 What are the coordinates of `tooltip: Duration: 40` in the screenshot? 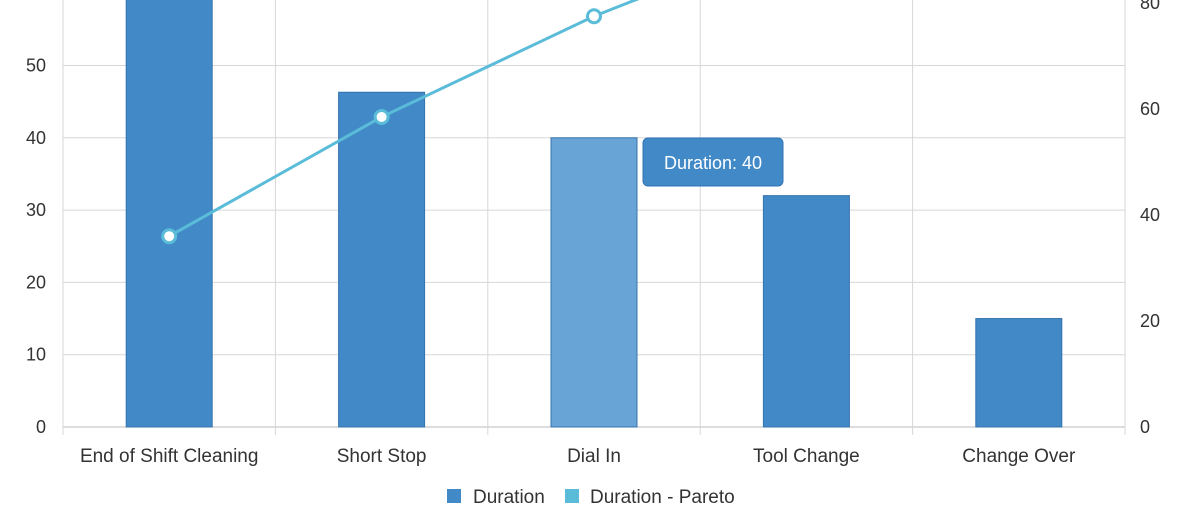 It's located at (713, 162).